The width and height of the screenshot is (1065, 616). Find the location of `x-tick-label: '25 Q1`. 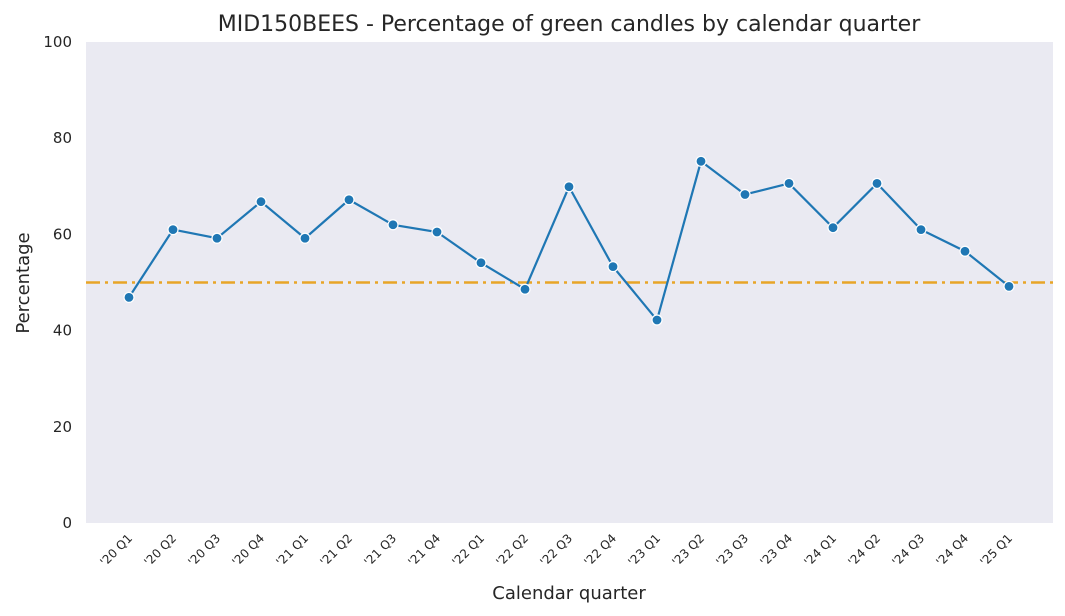

x-tick-label: '25 Q1 is located at coordinates (996, 550).